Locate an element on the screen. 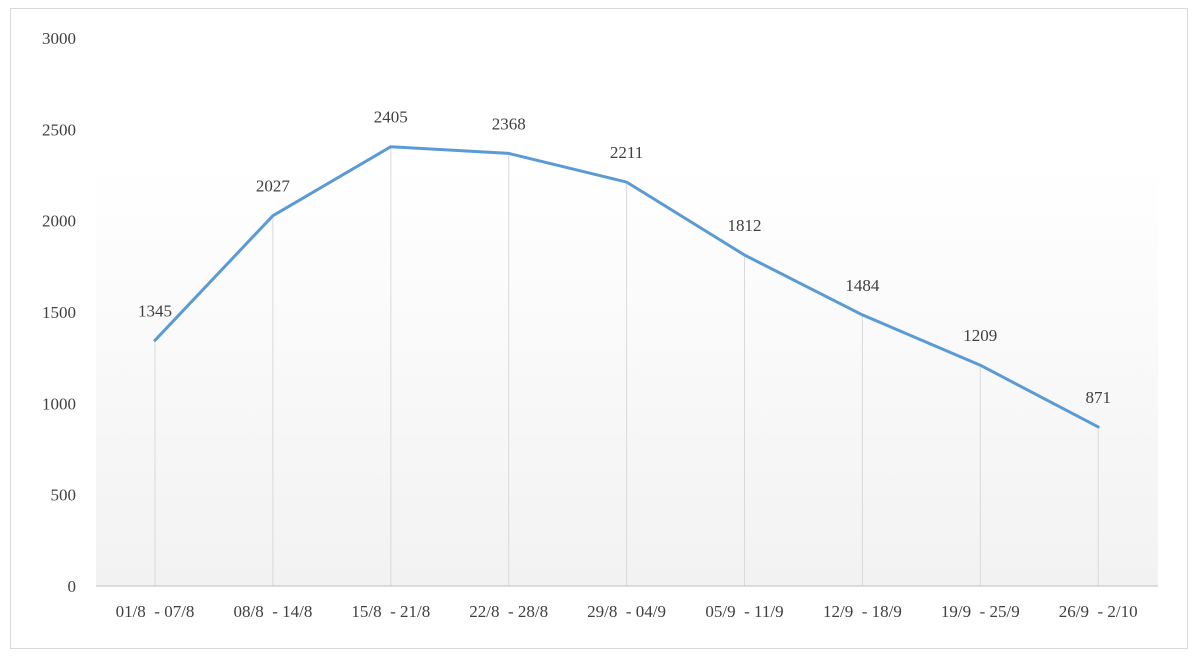 Image resolution: width=1200 pixels, height=659 pixels. x-tick-label: 15/8 - 21/8 is located at coordinates (390, 611).